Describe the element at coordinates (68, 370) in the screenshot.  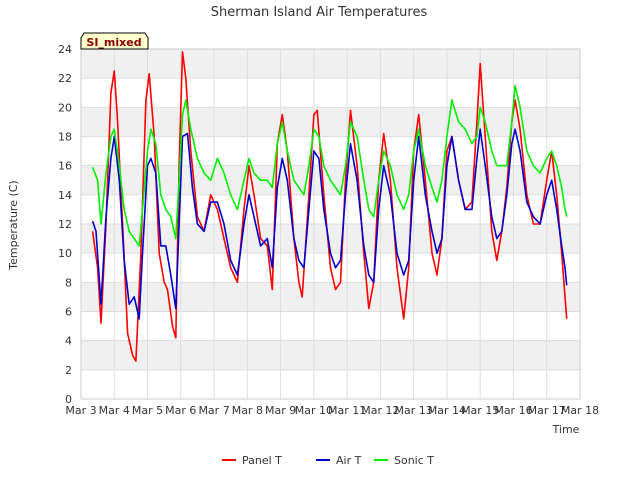
I see `y-tick-label: 2` at that location.